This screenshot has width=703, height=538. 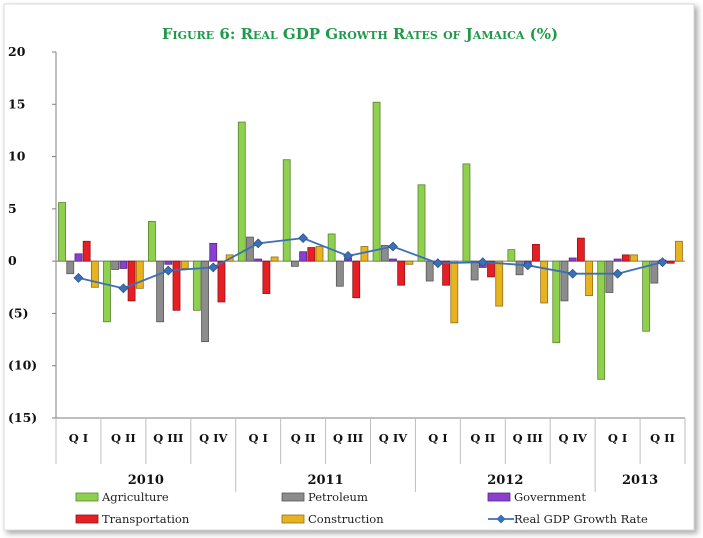 I want to click on line-real-gdp-growth-rate, so click(x=370, y=263).